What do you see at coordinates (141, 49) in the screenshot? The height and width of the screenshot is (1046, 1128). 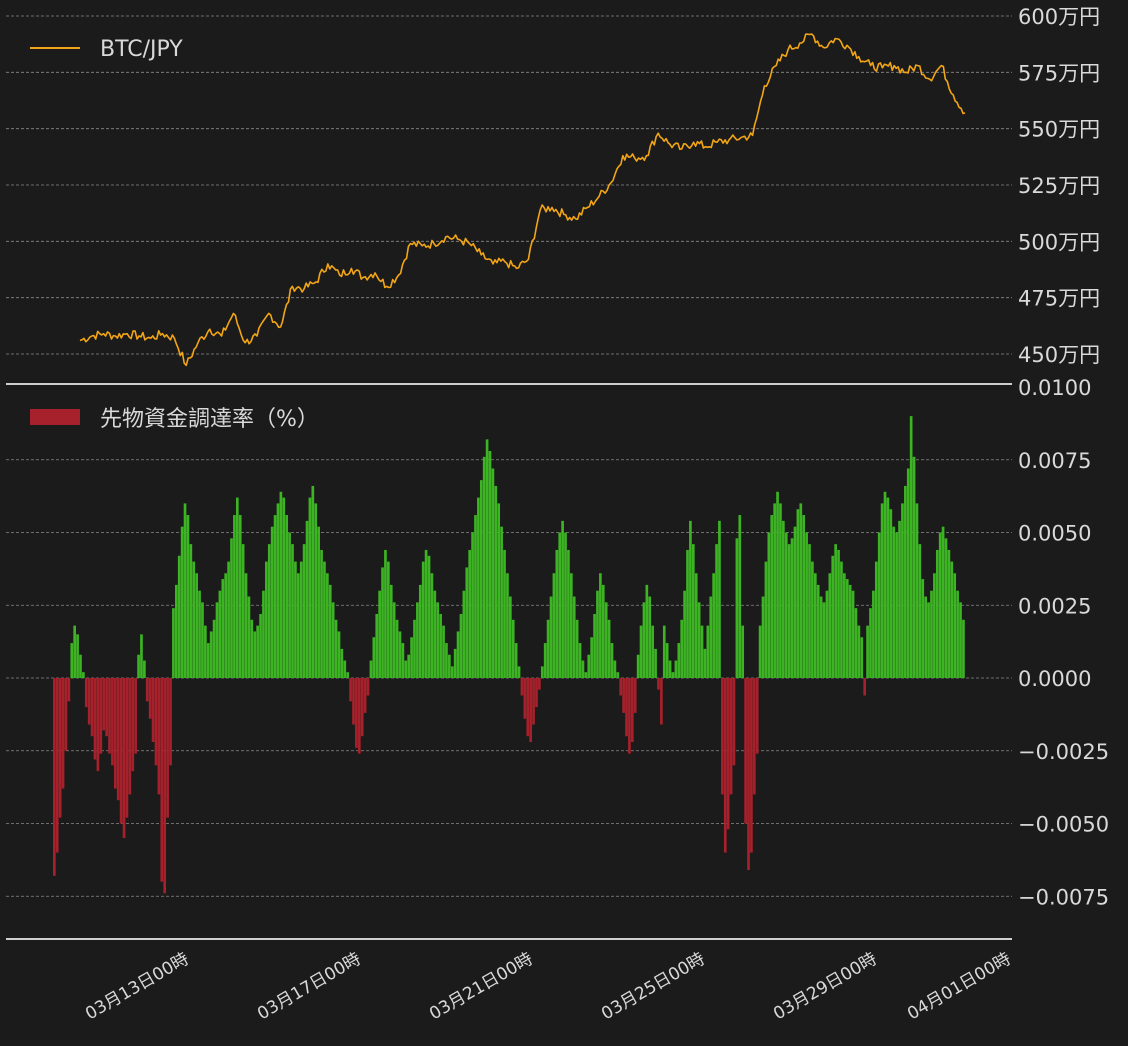 I see `price-legend-label: BTC/JPY` at bounding box center [141, 49].